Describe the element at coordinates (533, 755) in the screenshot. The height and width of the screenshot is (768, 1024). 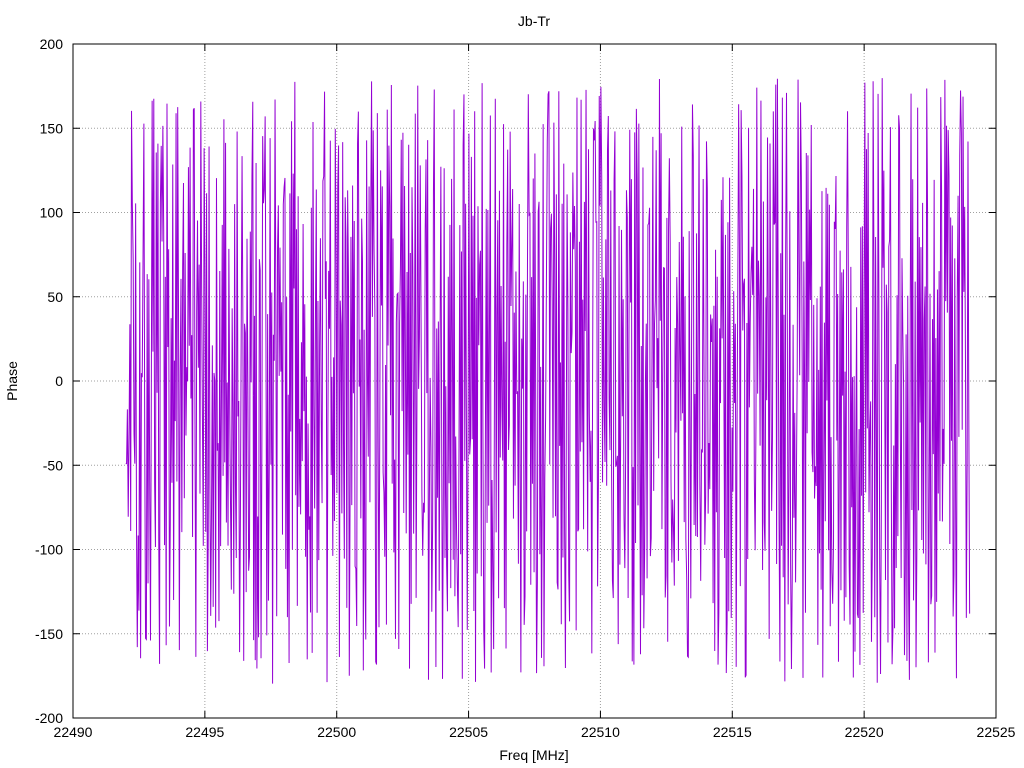
I see `x-axis-title: Freq [MHz]` at that location.